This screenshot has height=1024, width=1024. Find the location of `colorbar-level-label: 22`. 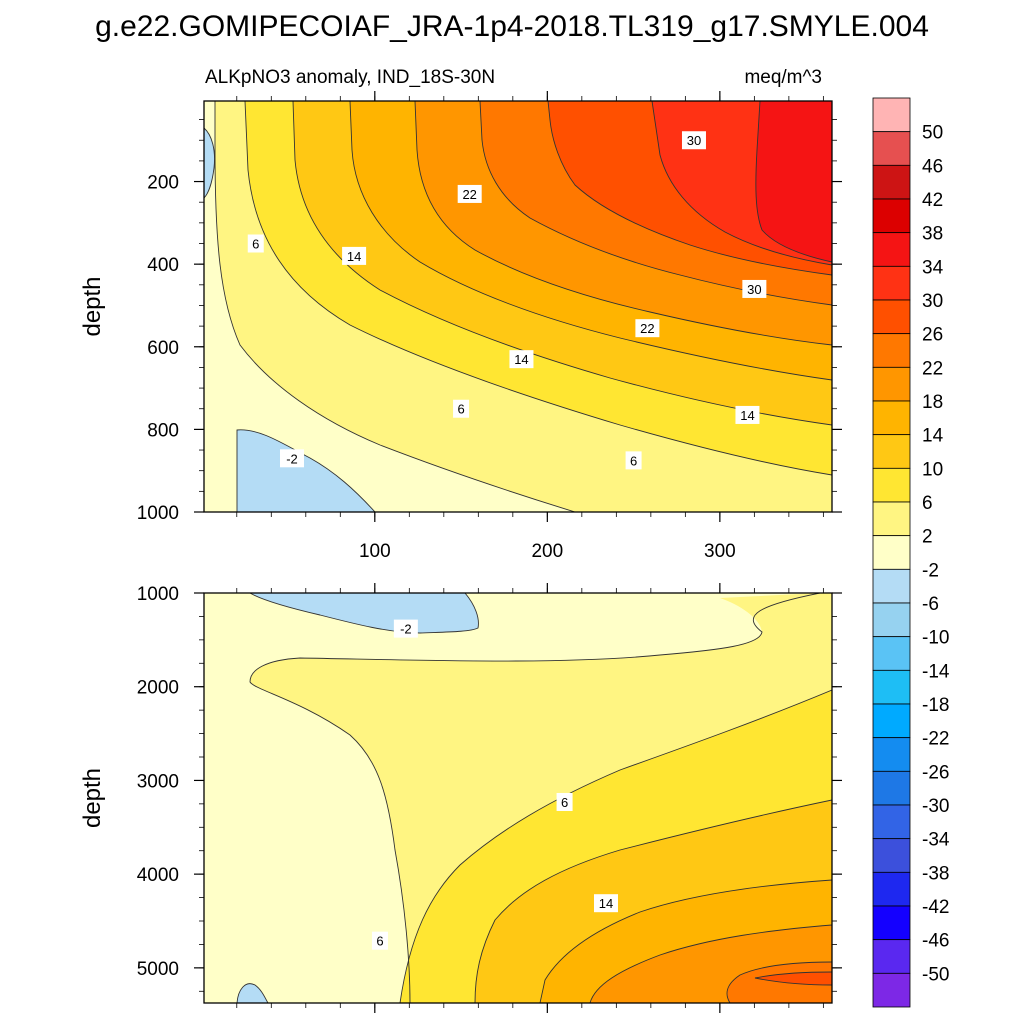

colorbar-level-label: 22 is located at coordinates (932, 368).